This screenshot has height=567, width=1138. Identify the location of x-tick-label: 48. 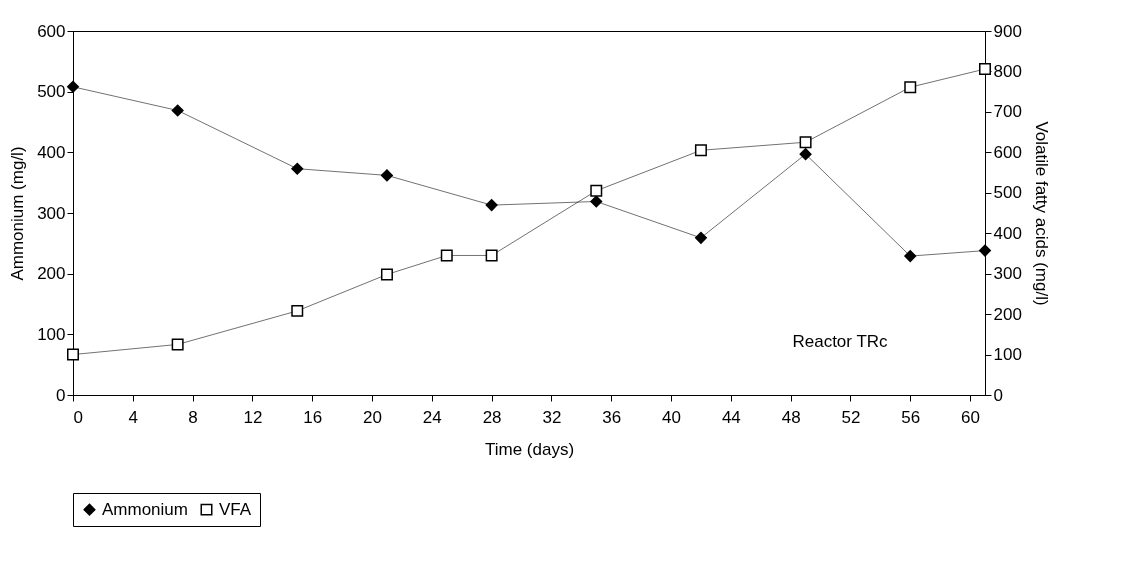
(791, 417).